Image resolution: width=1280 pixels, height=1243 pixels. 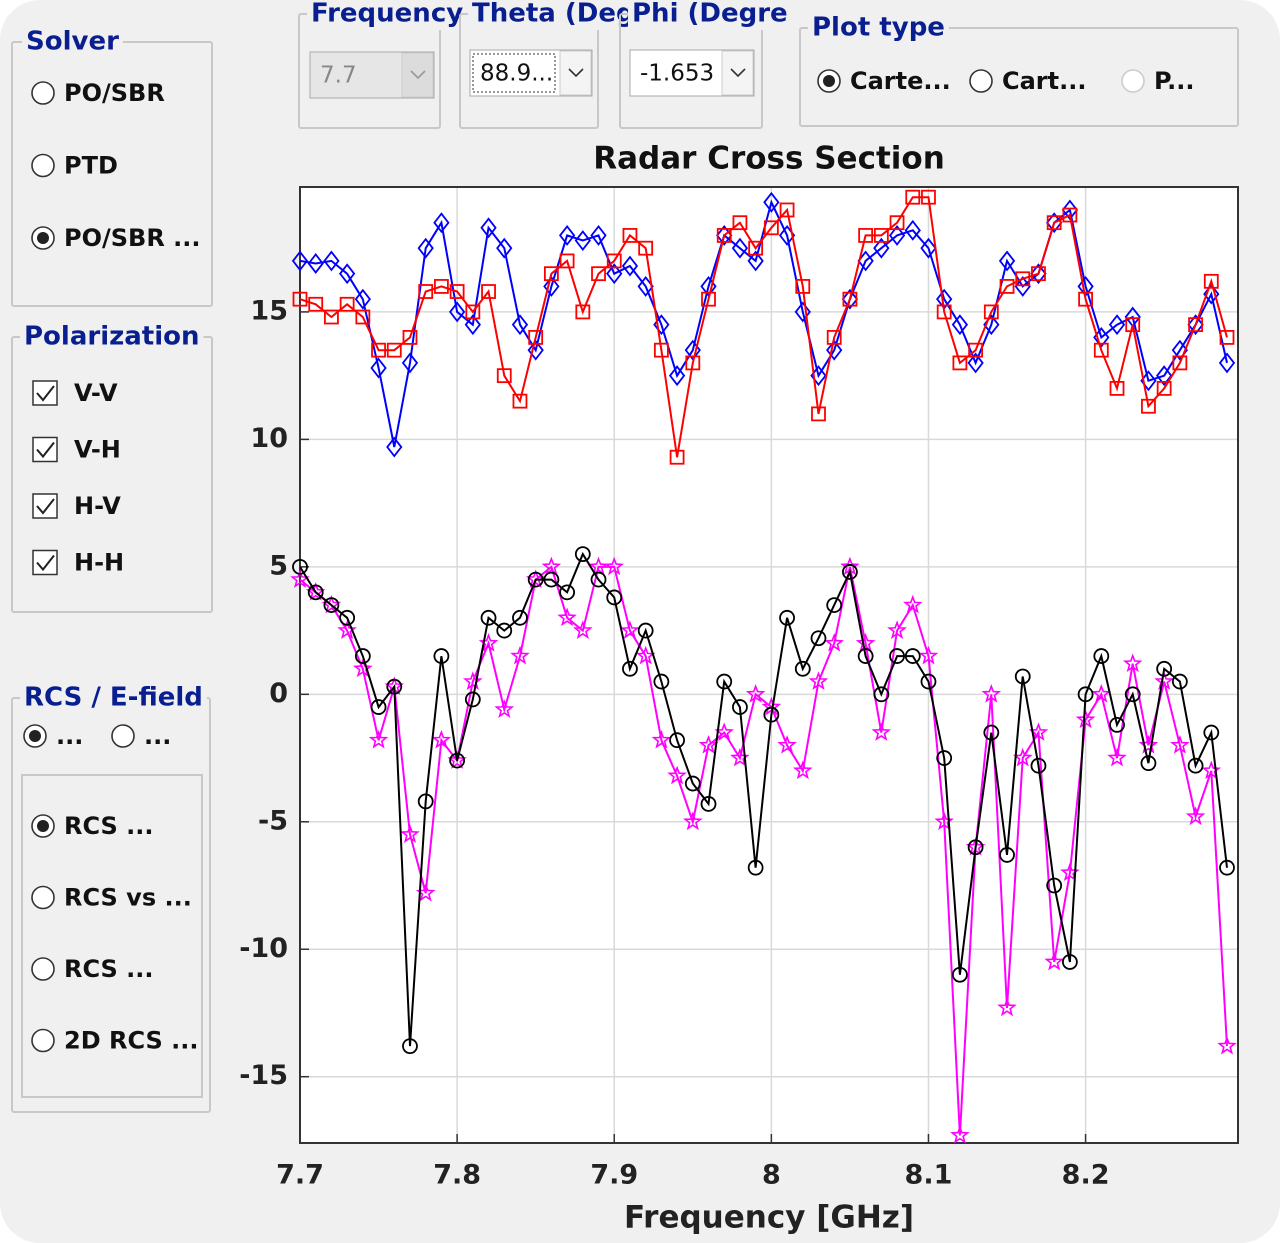 What do you see at coordinates (114, 93) in the screenshot?
I see `radio-label: PO/SBR` at bounding box center [114, 93].